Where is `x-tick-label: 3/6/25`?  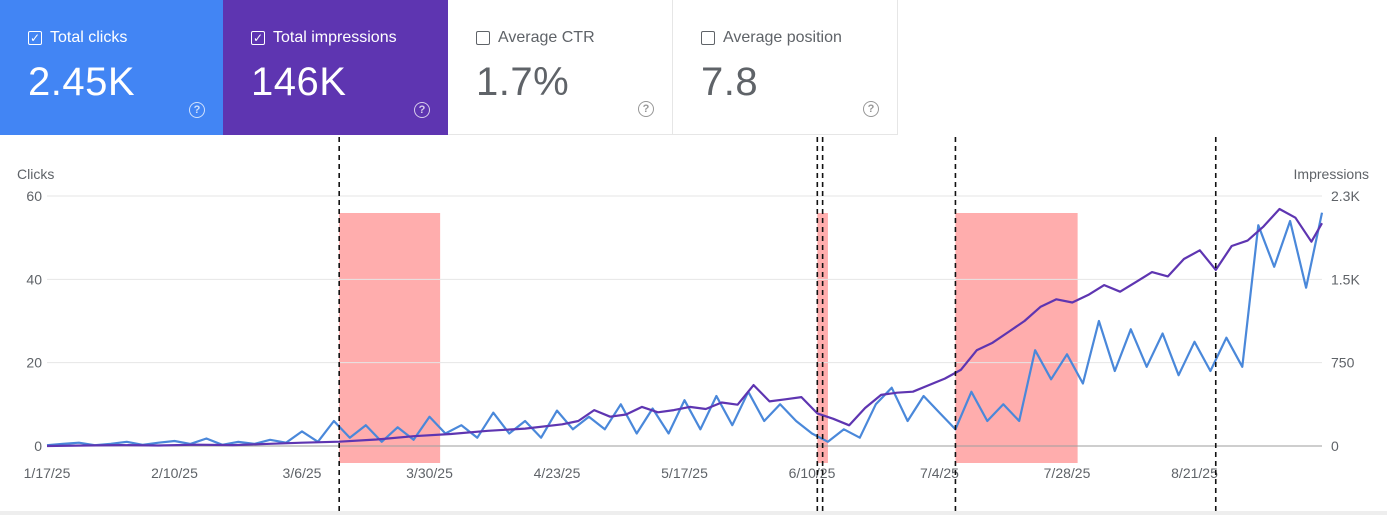 x-tick-label: 3/6/25 is located at coordinates (302, 473).